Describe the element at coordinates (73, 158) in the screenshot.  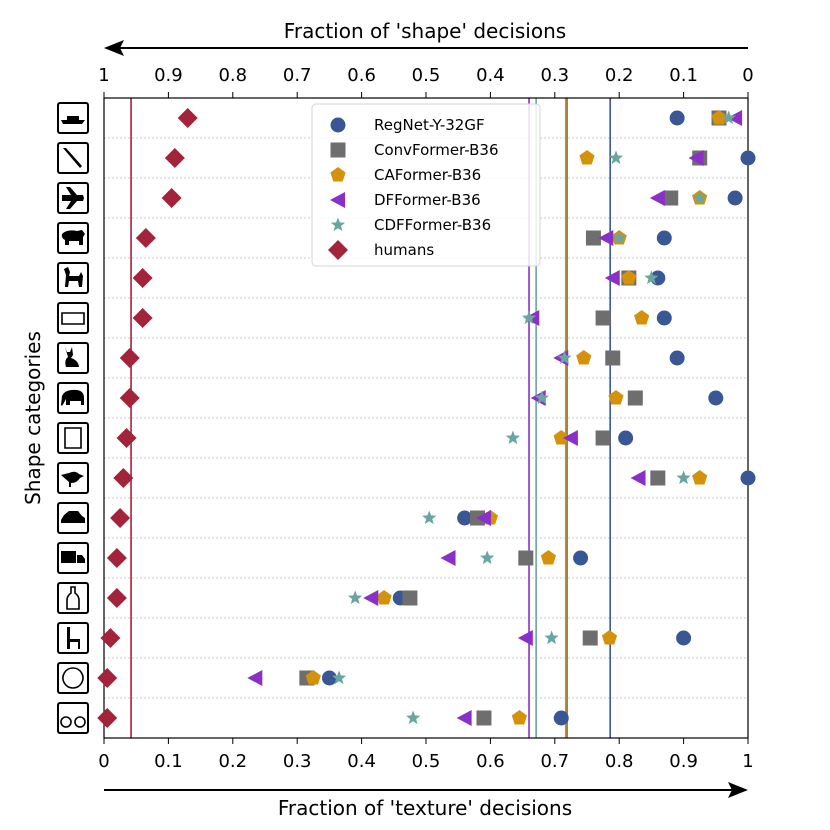
I see `knife-icon` at that location.